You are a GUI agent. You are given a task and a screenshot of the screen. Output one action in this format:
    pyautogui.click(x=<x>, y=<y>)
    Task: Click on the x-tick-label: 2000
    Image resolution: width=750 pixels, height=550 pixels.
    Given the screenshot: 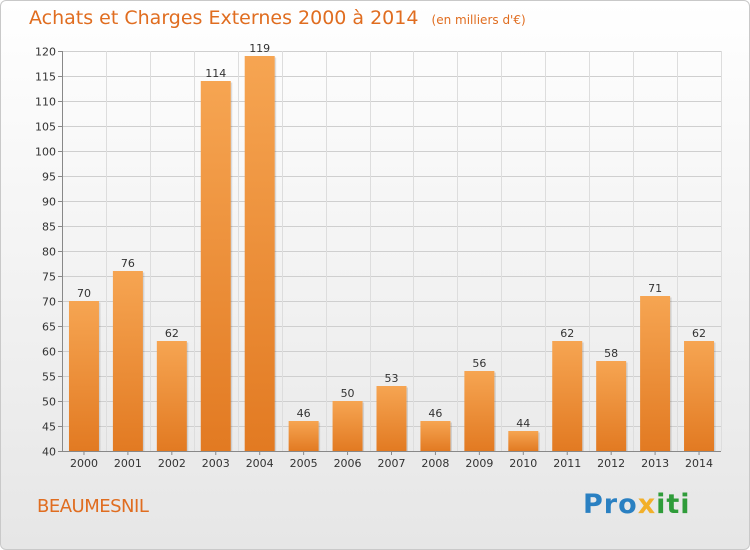 What is the action you would take?
    pyautogui.click(x=84, y=463)
    